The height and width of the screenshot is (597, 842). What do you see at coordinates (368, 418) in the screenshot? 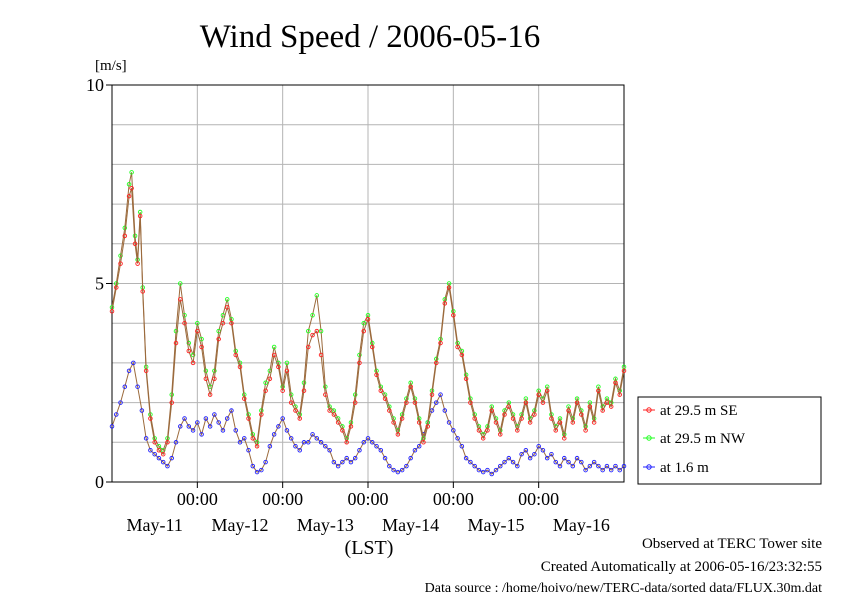
I see `series-line` at bounding box center [368, 418].